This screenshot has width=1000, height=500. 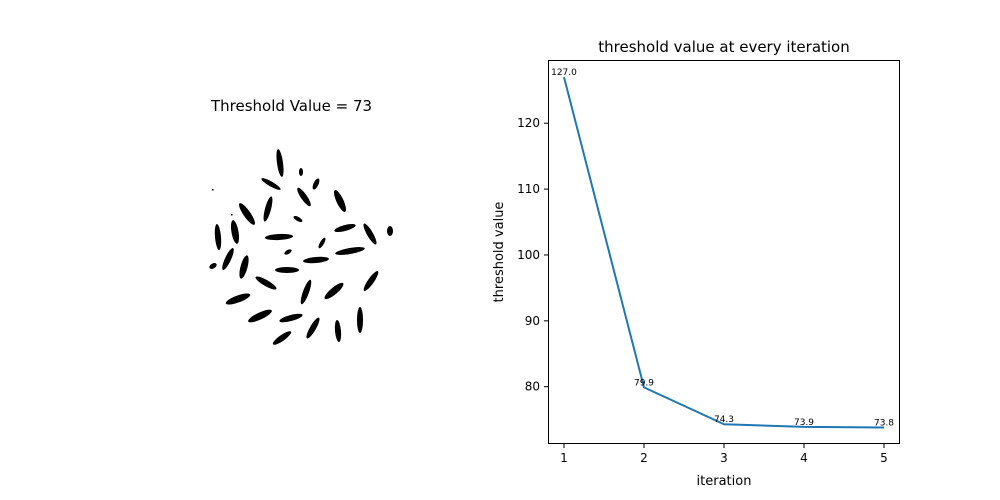 What do you see at coordinates (804, 458) in the screenshot?
I see `x-tick-label: 4` at bounding box center [804, 458].